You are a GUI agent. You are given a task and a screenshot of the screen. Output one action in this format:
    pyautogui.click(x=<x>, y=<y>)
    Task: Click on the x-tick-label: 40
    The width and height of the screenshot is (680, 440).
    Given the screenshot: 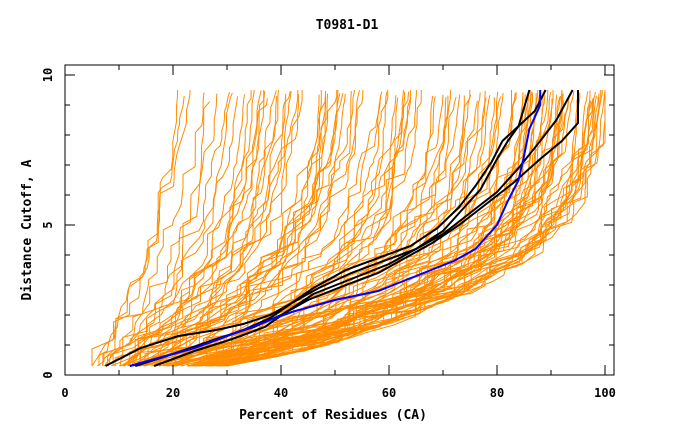 What is the action you would take?
    pyautogui.click(x=281, y=393)
    